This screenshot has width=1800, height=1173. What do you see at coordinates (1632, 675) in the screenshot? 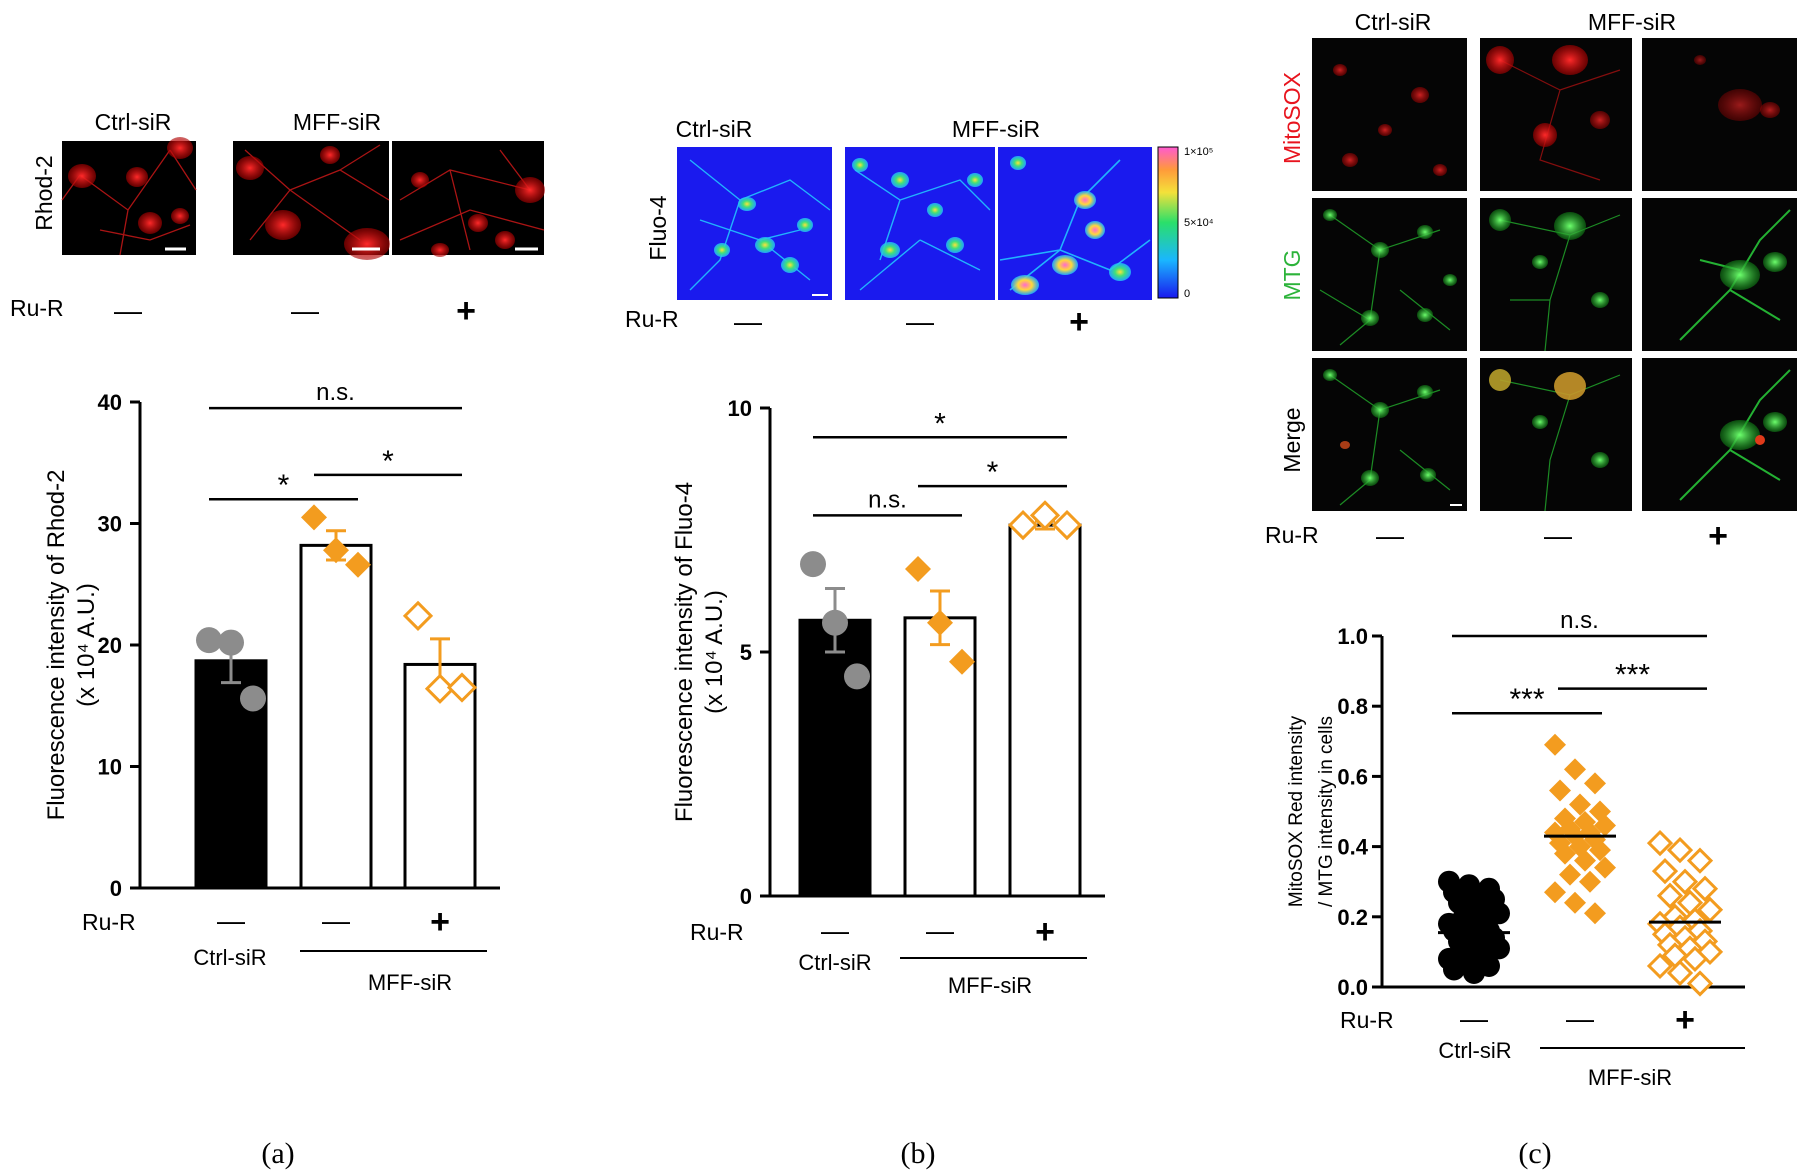
I see `c-sig-label-2: ***` at bounding box center [1632, 675].